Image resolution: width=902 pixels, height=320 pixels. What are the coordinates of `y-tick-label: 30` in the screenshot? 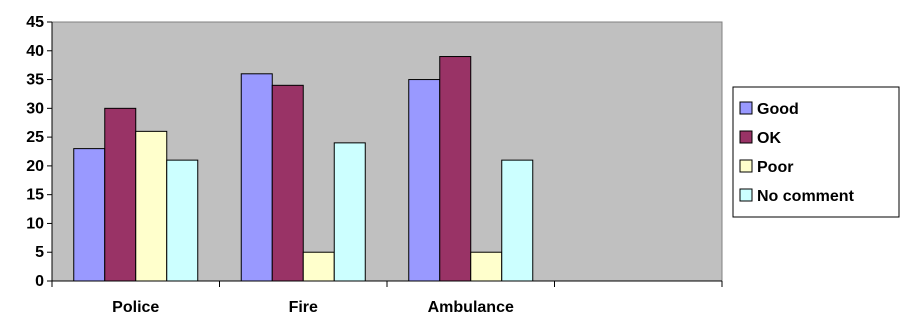 It's located at (35, 108).